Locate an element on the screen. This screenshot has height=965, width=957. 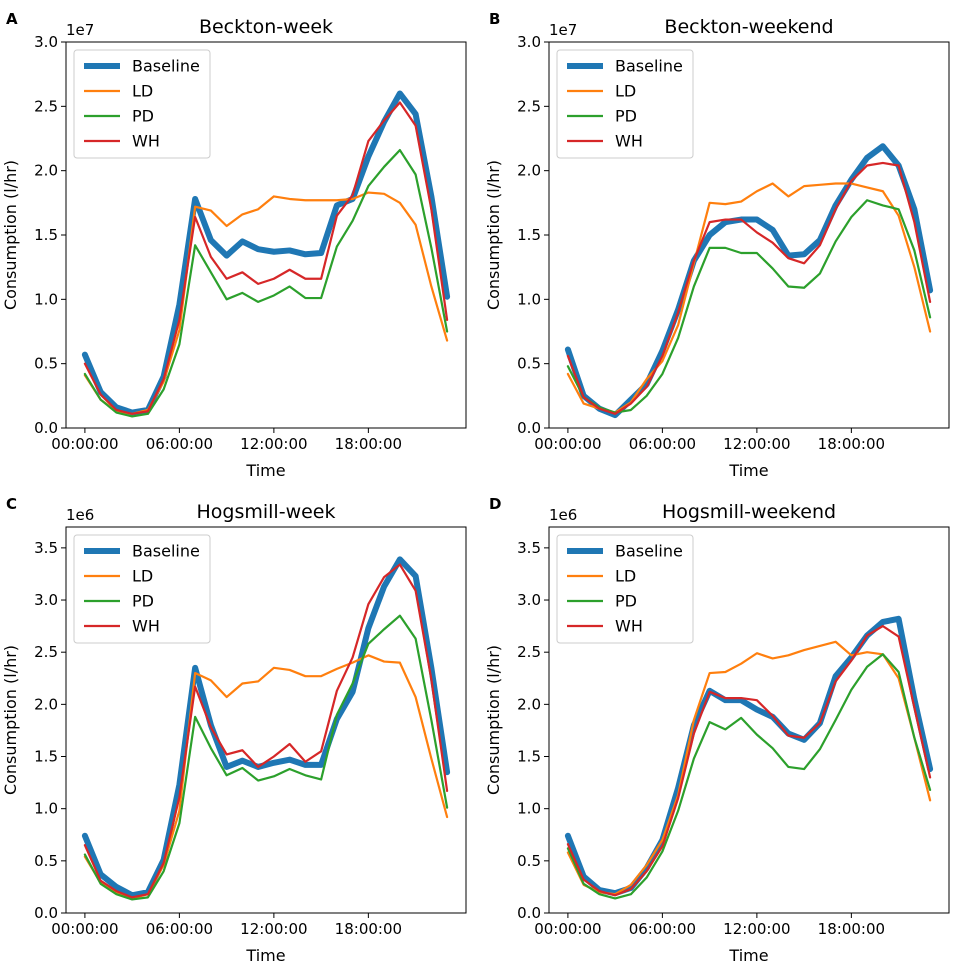
panel-letter: D is located at coordinates (495, 504).